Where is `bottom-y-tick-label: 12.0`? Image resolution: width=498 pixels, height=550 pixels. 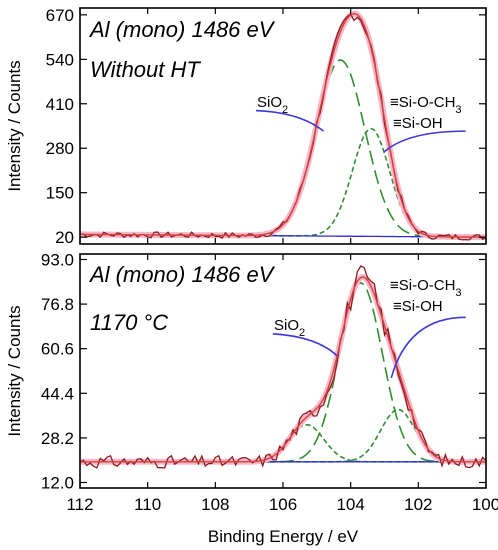 bottom-y-tick-label: 12.0 is located at coordinates (57, 482).